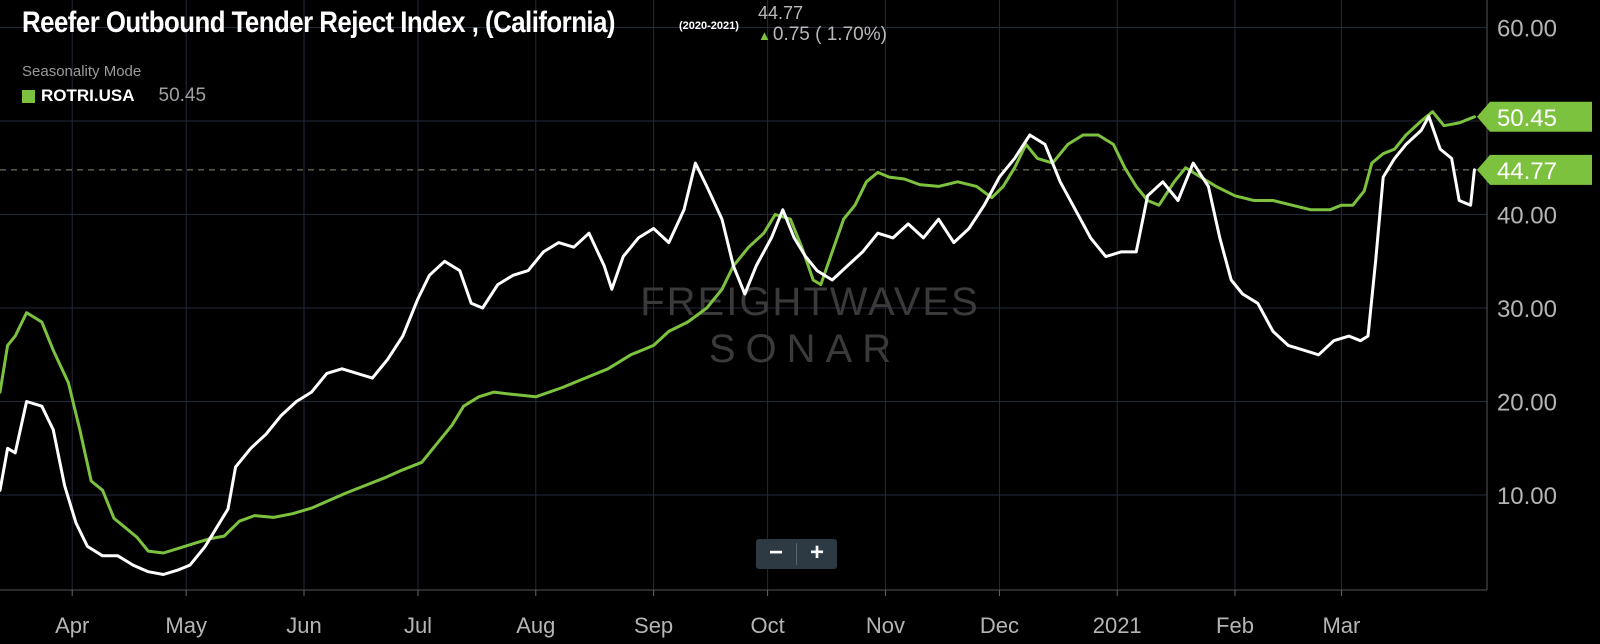 The image size is (1600, 644). I want to click on x-tick-label: May, so click(186, 625).